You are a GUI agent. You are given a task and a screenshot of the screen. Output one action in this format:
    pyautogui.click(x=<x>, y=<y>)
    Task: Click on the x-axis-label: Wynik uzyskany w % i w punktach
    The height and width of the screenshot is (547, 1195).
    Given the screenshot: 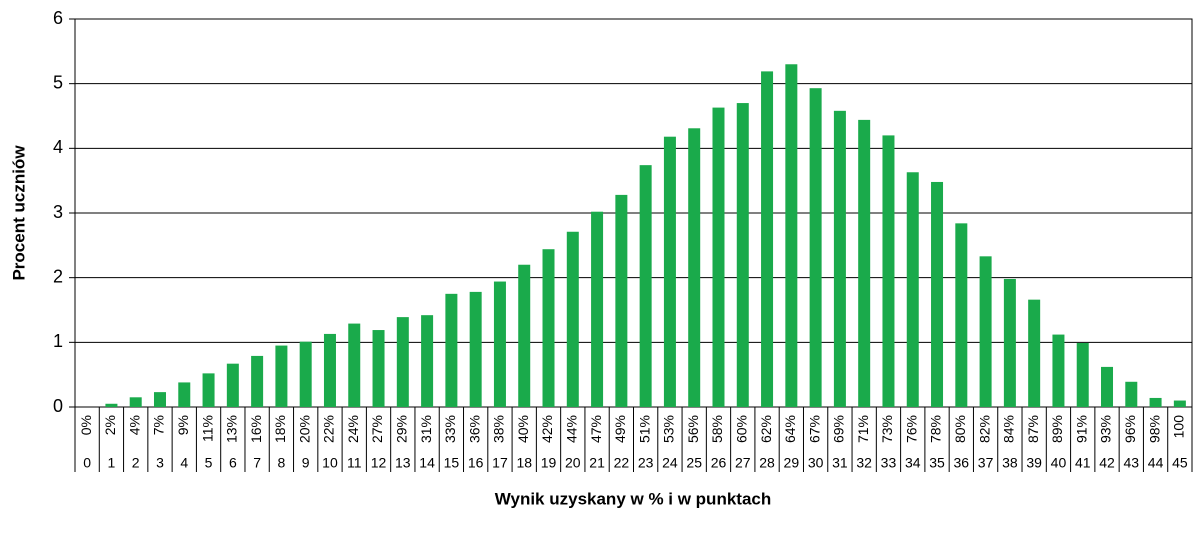 What is the action you would take?
    pyautogui.click(x=633, y=498)
    